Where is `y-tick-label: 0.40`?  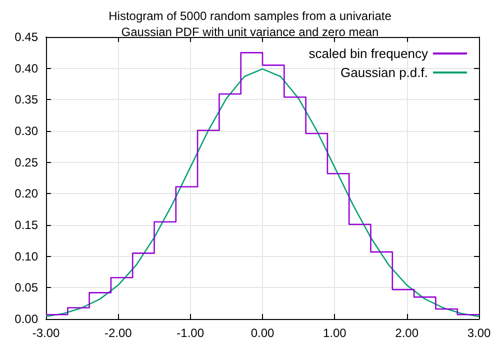
y-tick-label: 0.40 is located at coordinates (26, 68).